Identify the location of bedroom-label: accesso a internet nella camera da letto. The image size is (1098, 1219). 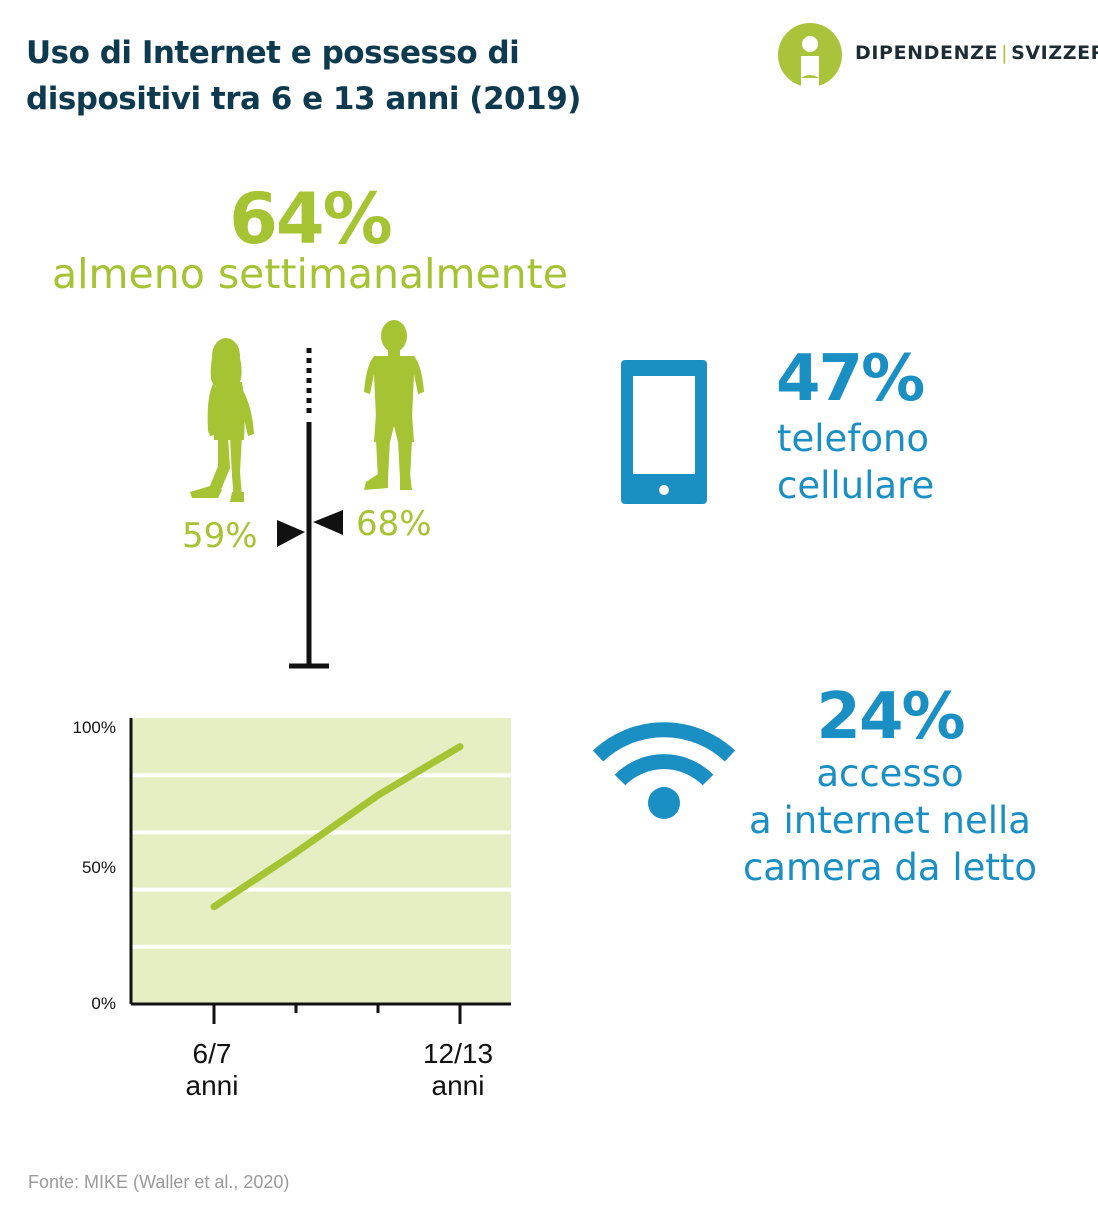
(890, 820).